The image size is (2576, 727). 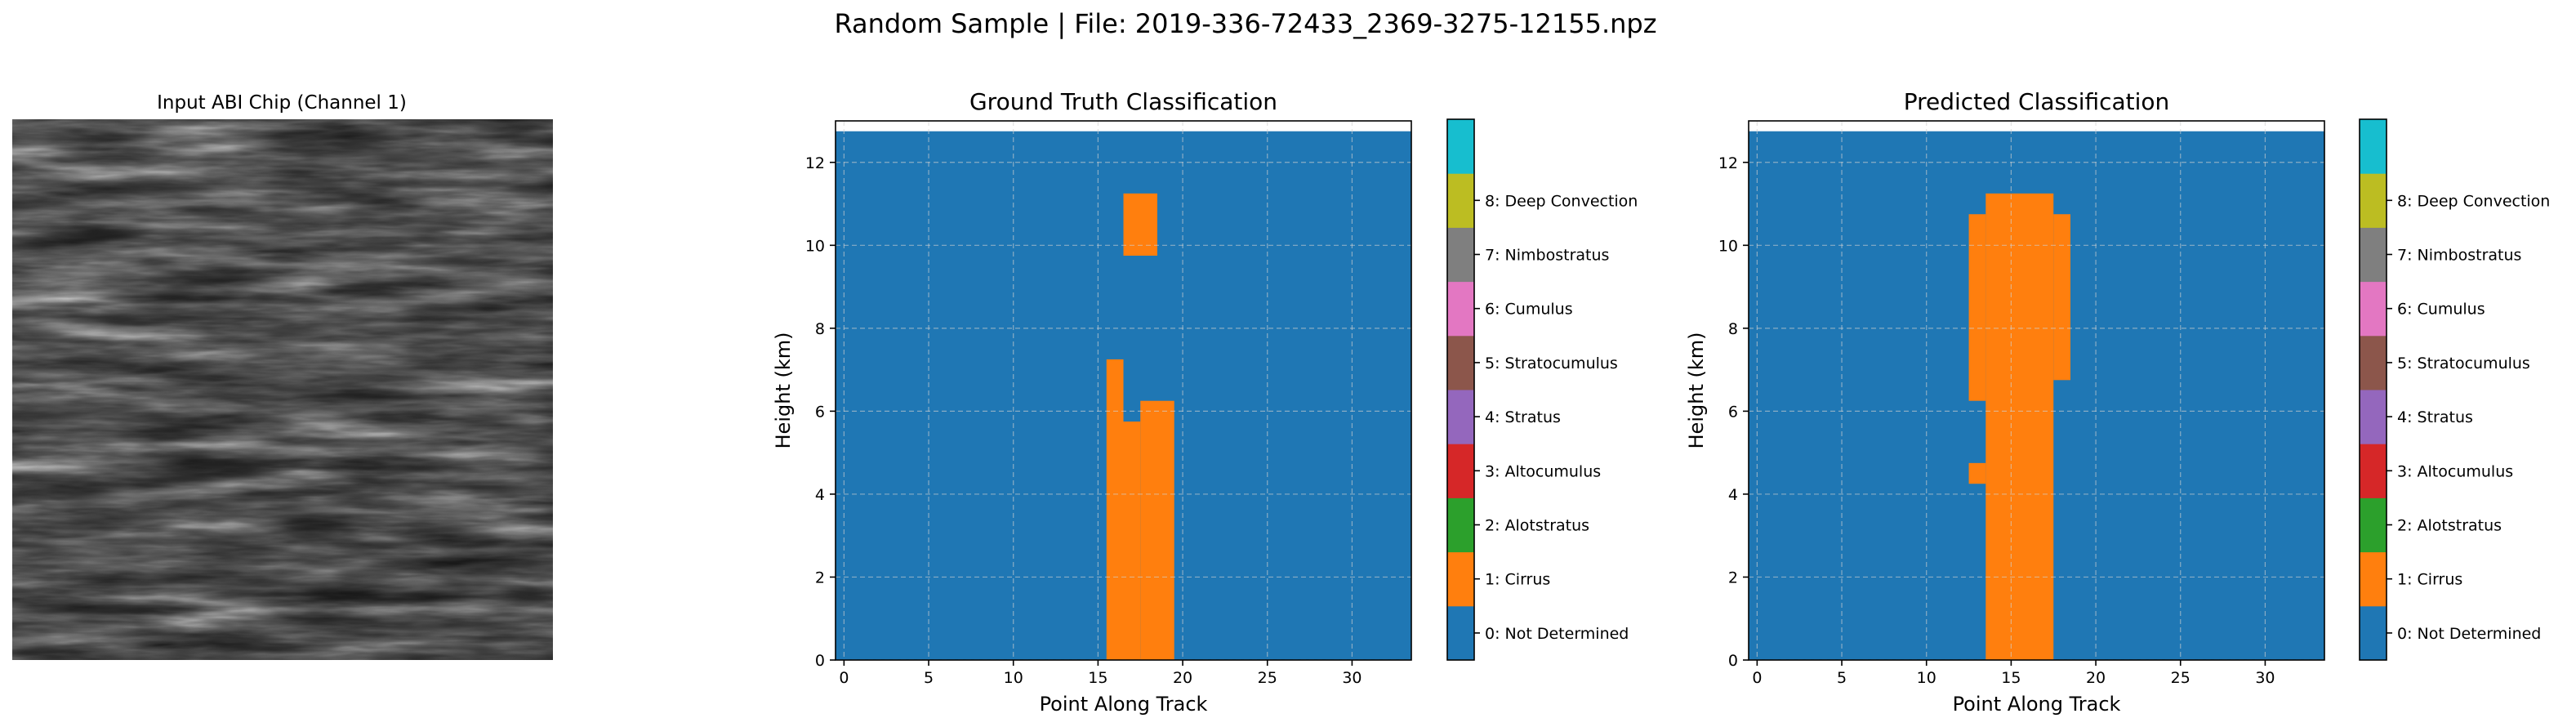 I want to click on image-panel-title: Input ABI Chip (Channel 1), so click(x=282, y=103).